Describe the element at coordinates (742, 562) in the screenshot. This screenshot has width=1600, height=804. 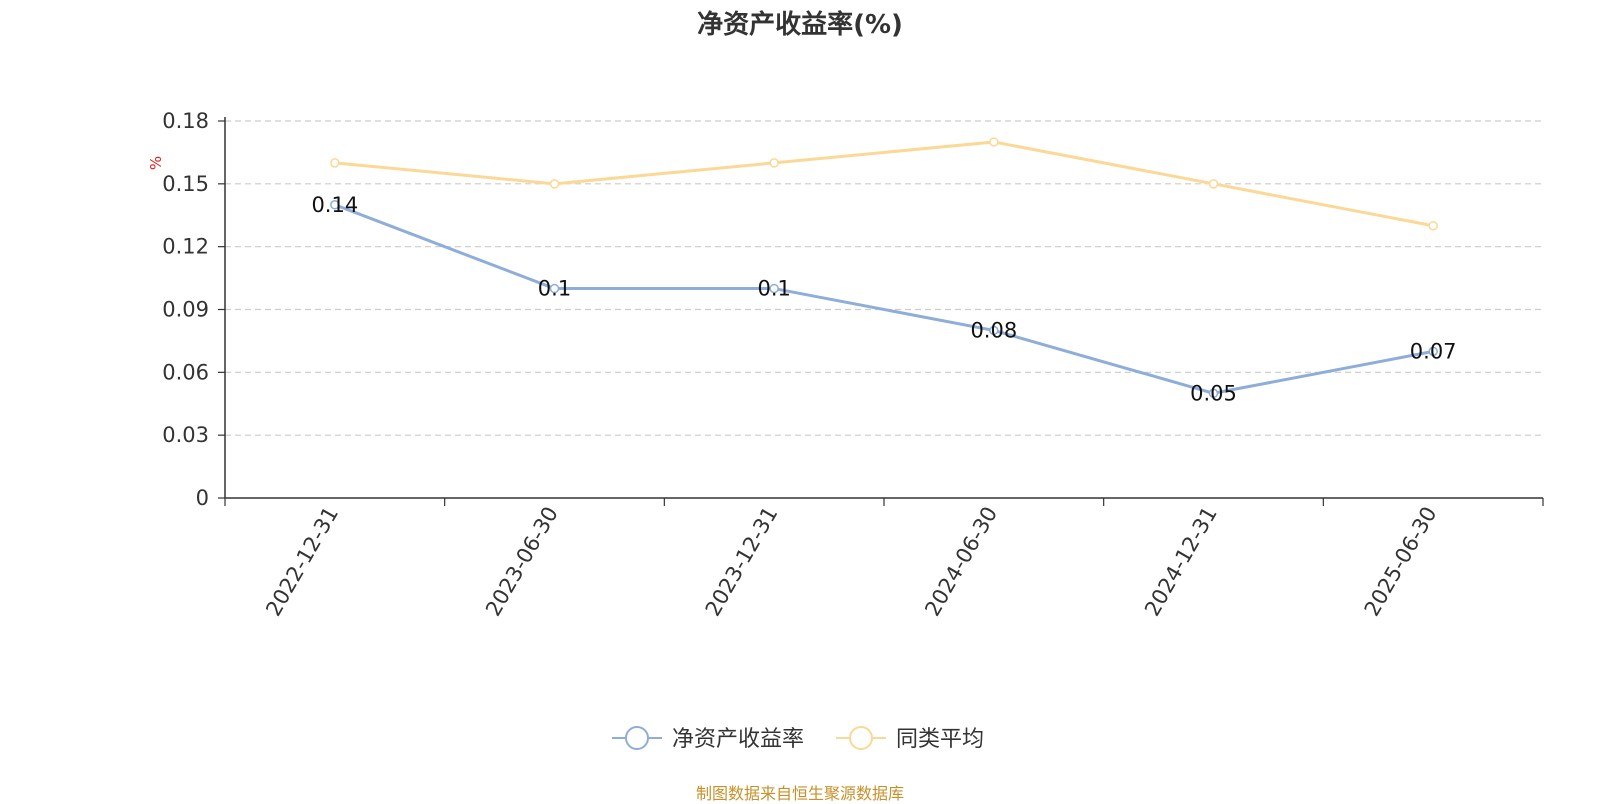
I see `x-tick-label: 2023-12-31` at that location.